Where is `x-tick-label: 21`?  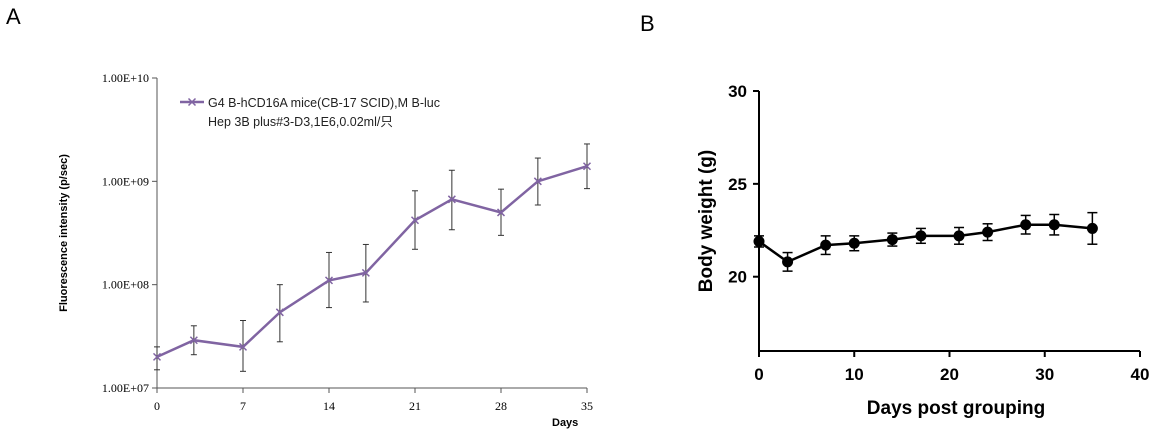 x-tick-label: 21 is located at coordinates (415, 406).